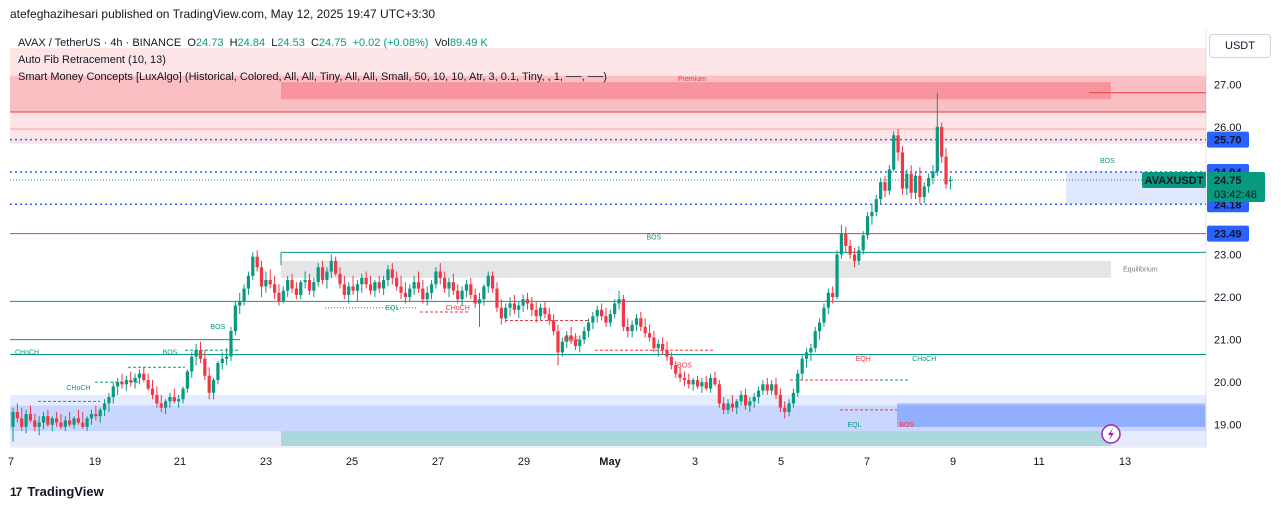 The image size is (1281, 510). I want to click on currency-selector: USDT, so click(1240, 46).